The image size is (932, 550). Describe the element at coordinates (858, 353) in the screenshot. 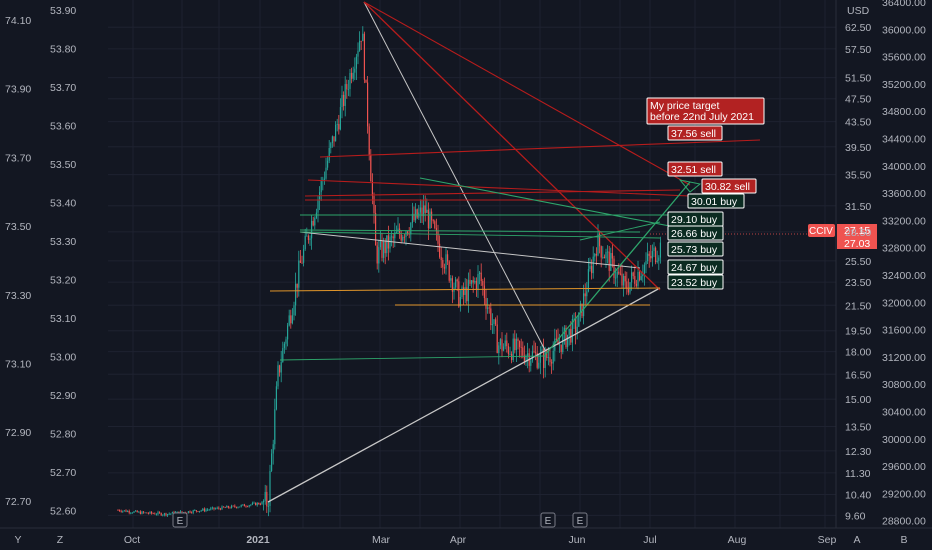

I see `right-axis-tick: 18.00` at that location.